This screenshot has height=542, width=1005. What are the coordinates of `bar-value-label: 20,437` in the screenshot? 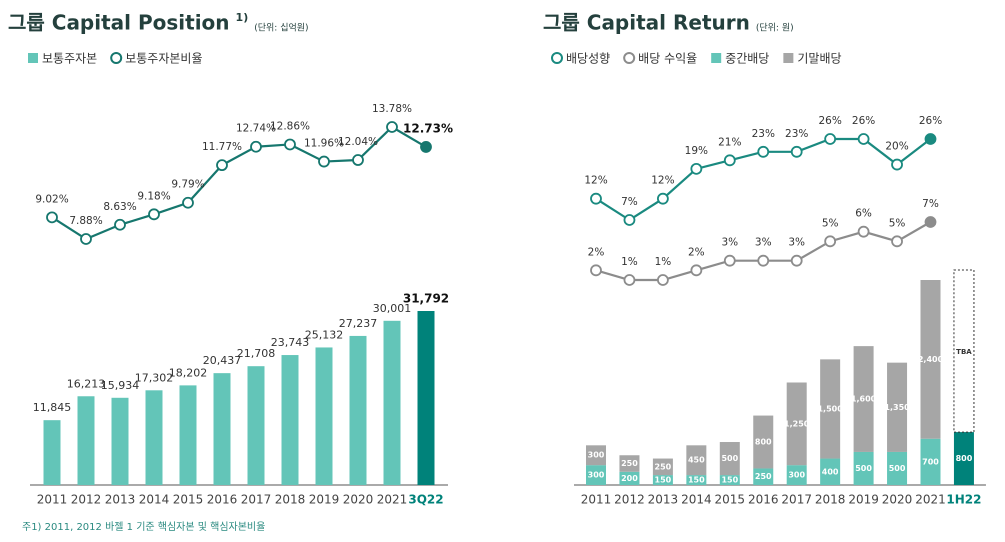 It's located at (222, 360).